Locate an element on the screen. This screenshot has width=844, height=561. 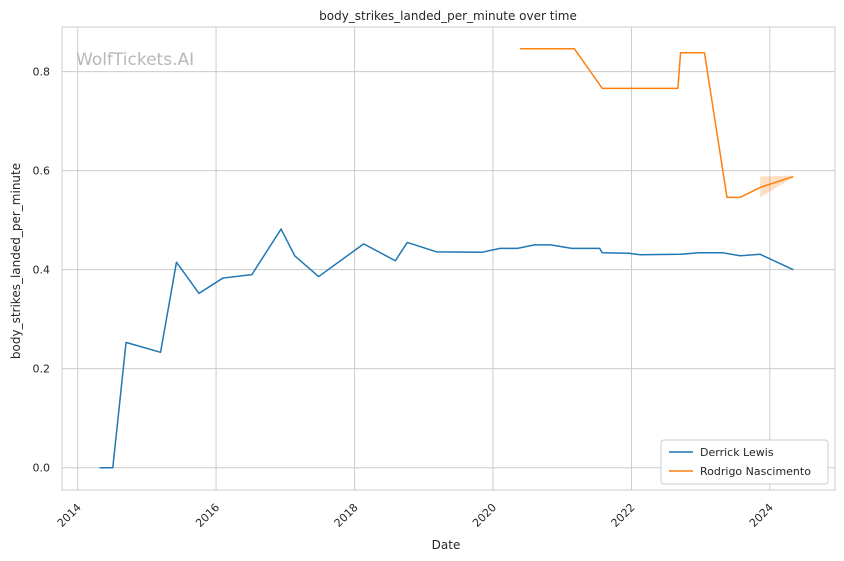
y-tick-label: 0.2 is located at coordinates (42, 369).